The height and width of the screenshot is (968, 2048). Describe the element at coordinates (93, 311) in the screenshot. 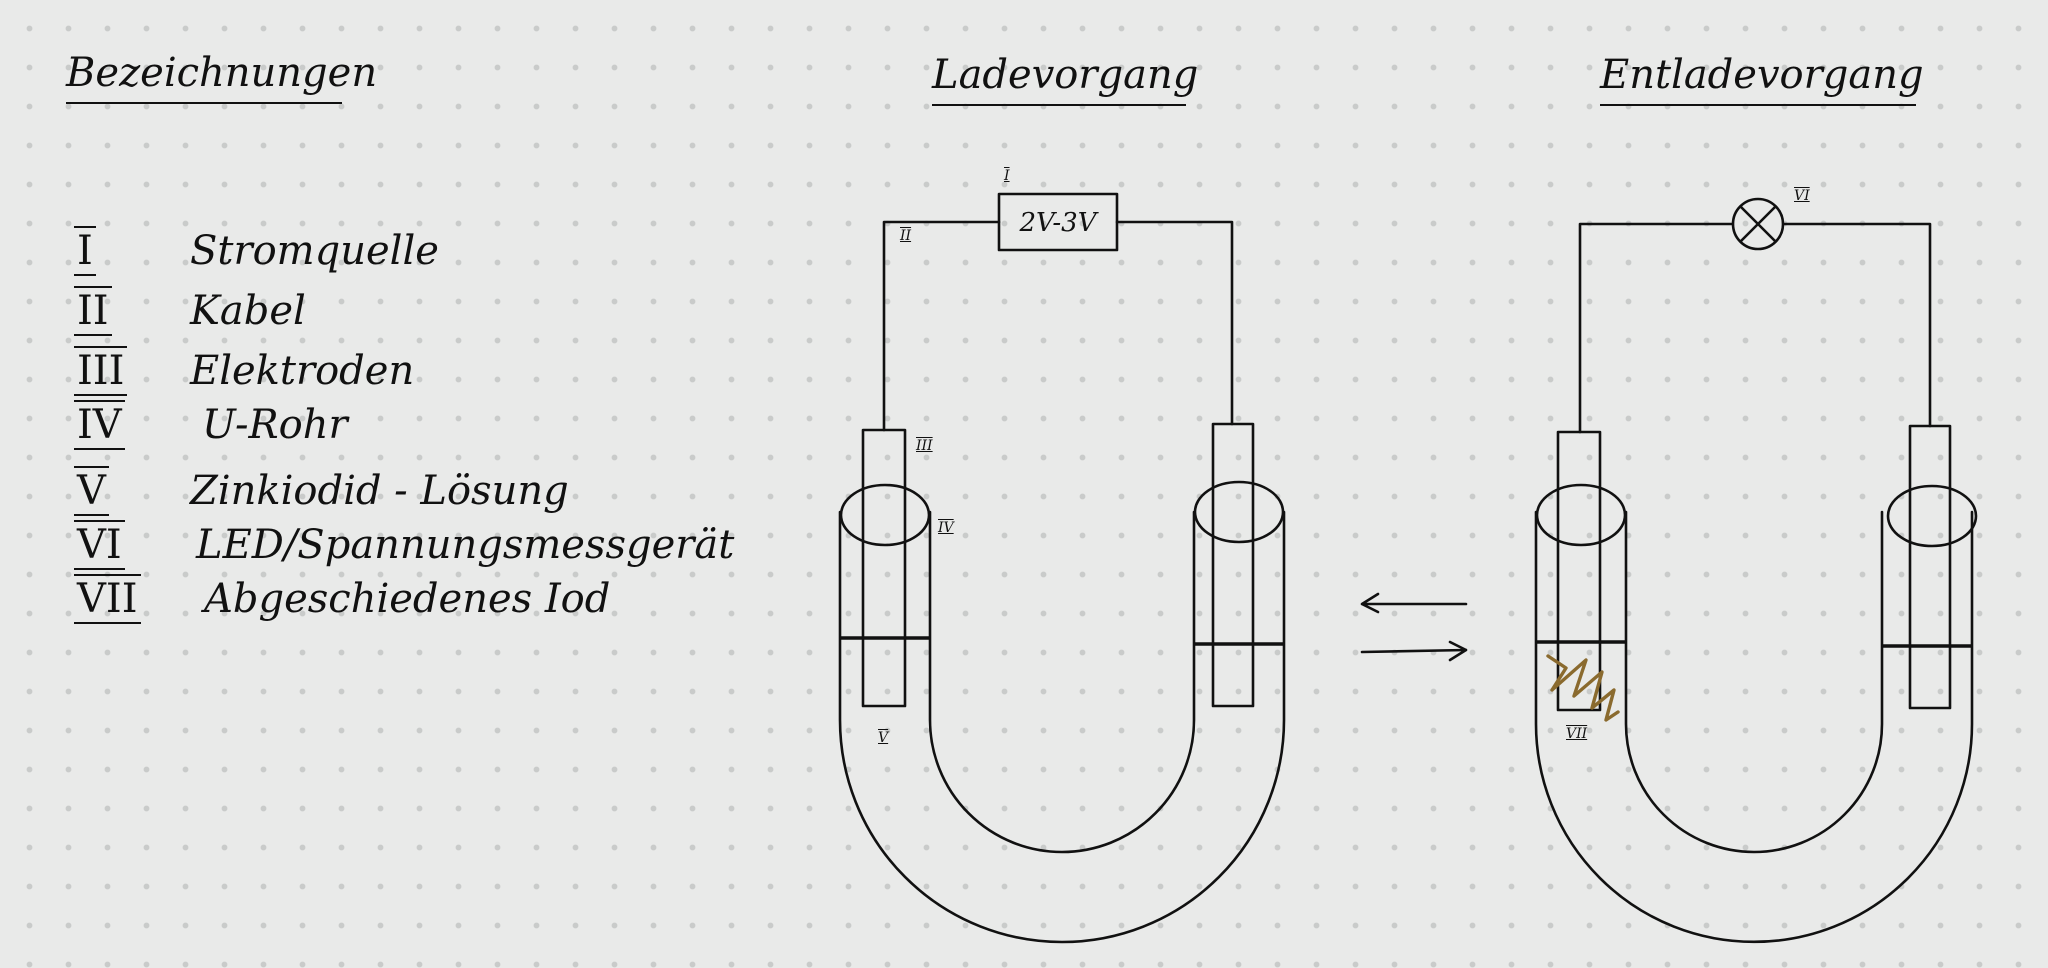

I see `legend-num-2: II` at that location.